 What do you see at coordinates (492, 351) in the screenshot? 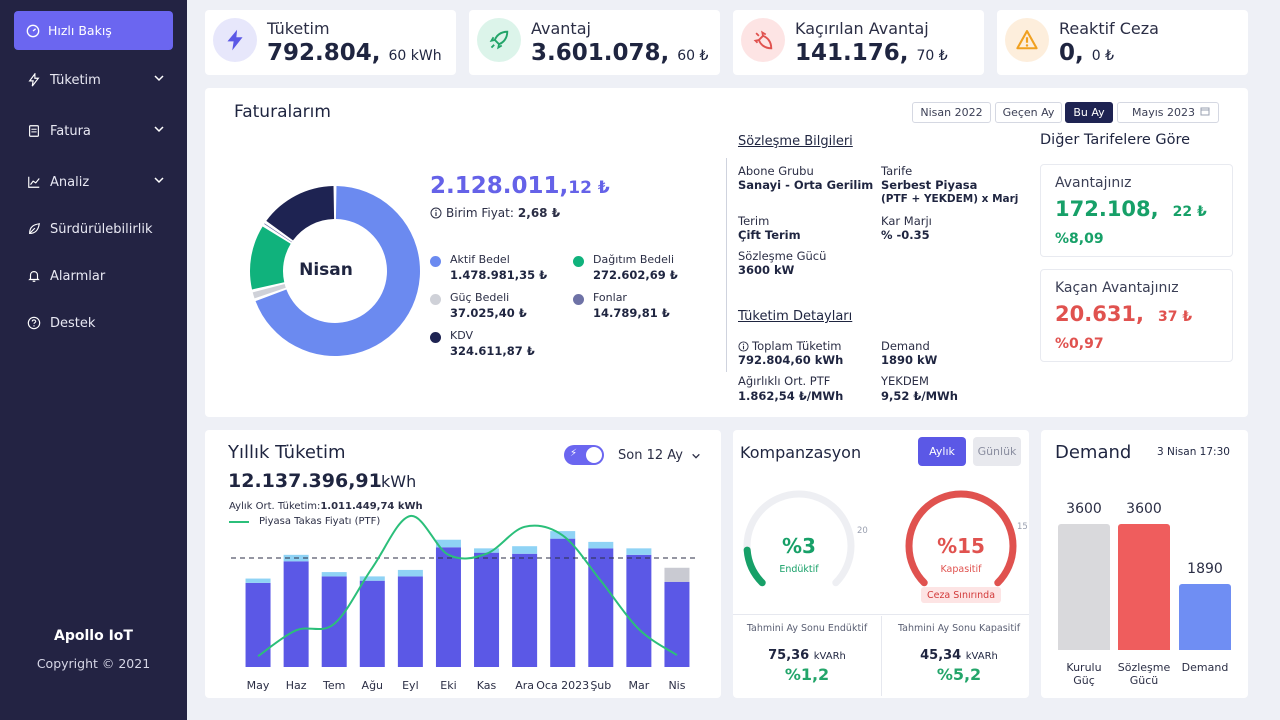
I see `legend-amount: 324.611,87 ₺` at bounding box center [492, 351].